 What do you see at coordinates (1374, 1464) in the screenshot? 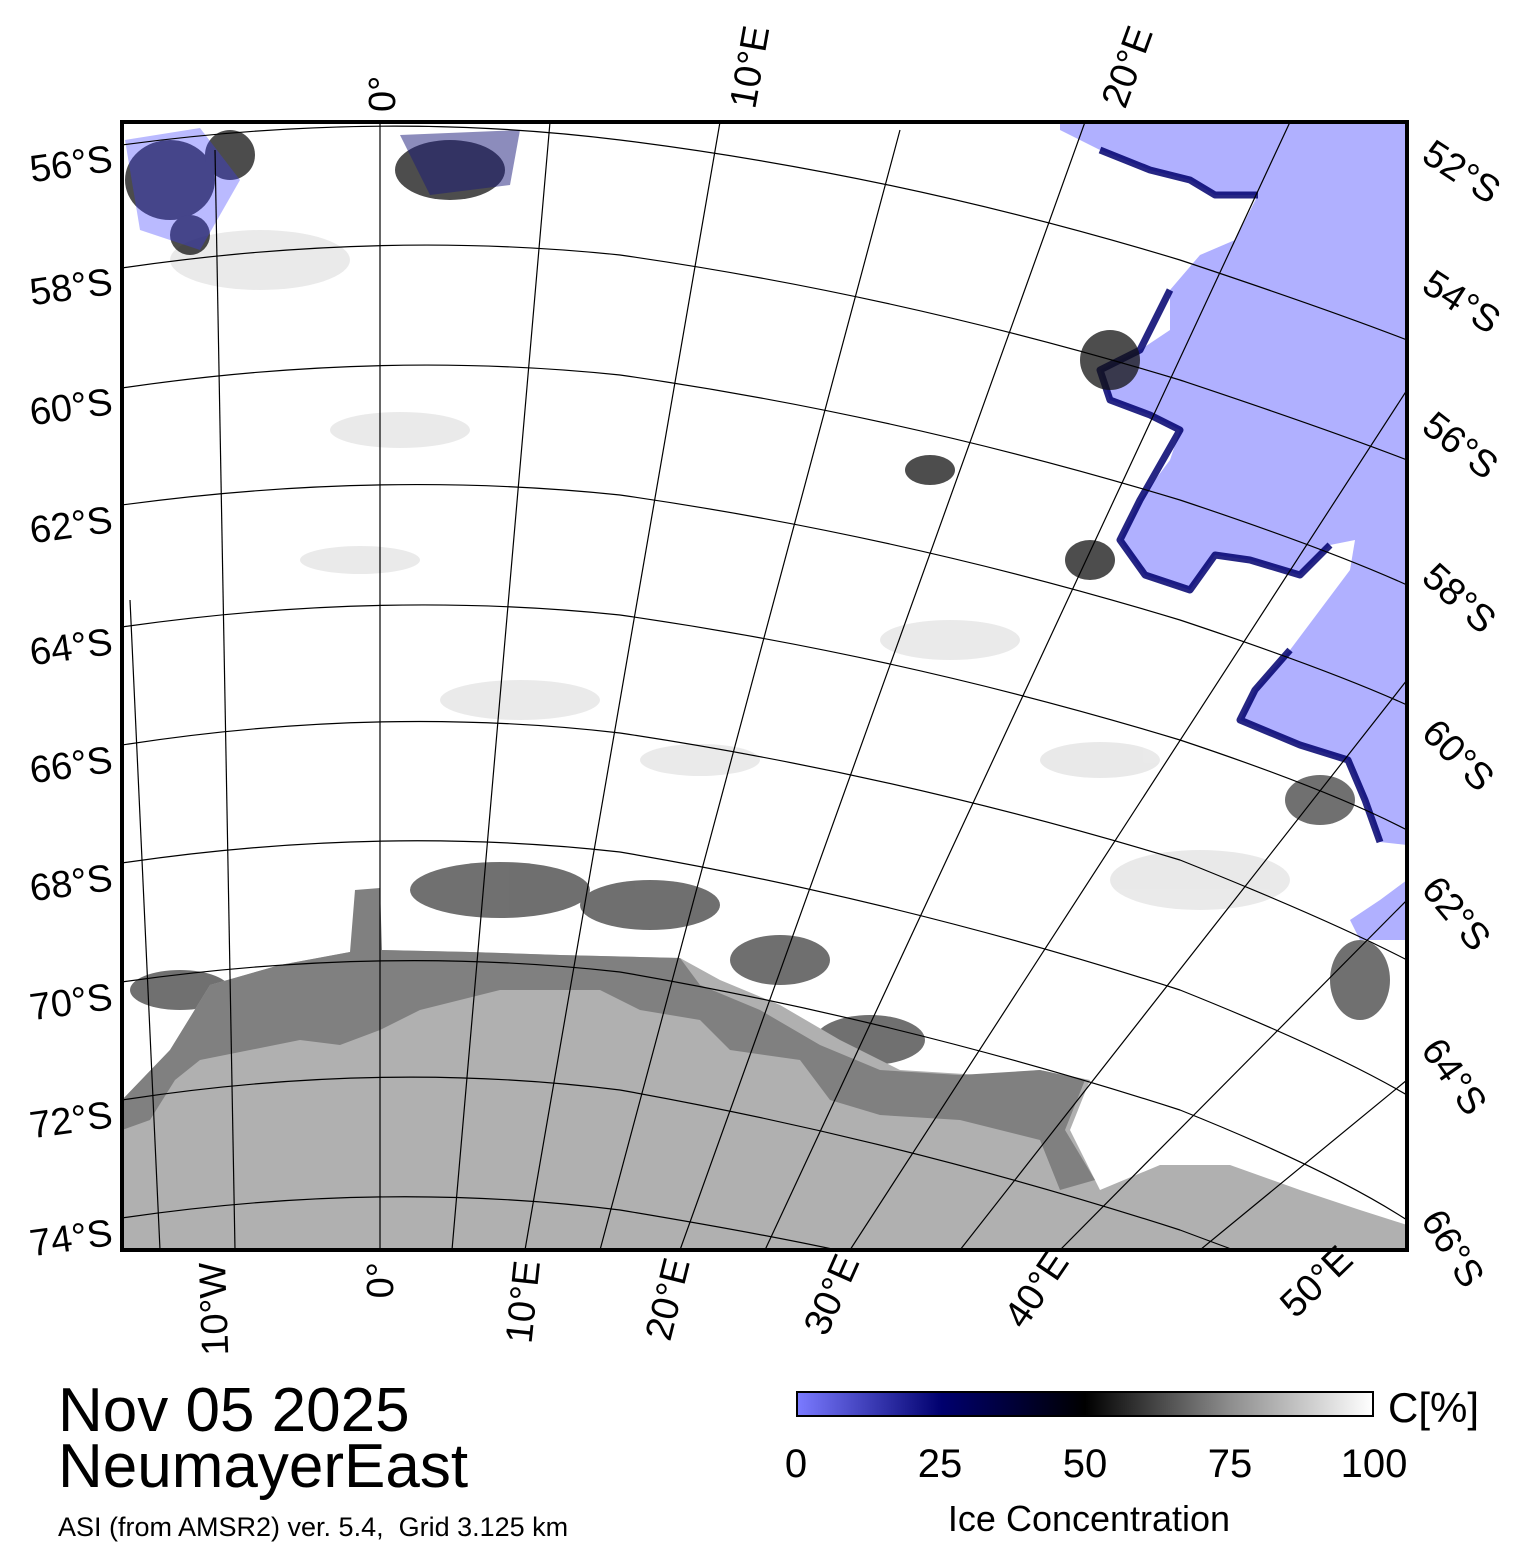
I see `colorbar-tick: 100` at bounding box center [1374, 1464].